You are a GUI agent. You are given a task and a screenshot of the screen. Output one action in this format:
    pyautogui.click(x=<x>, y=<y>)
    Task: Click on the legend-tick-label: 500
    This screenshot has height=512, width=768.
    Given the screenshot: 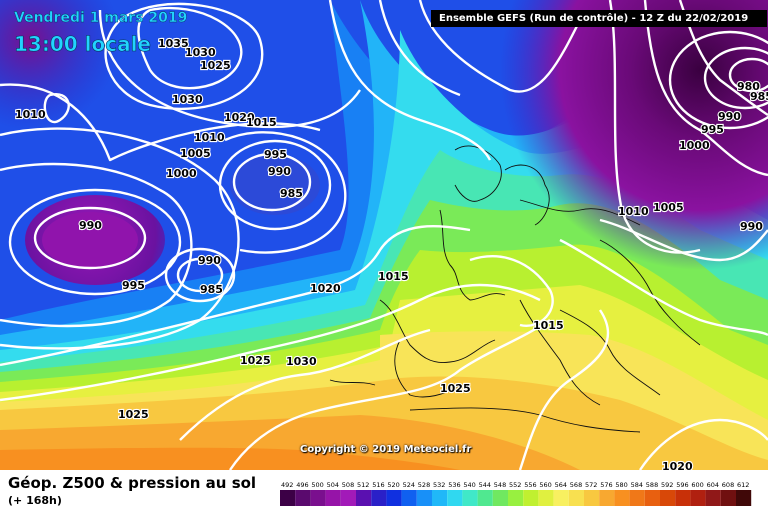 What is the action you would take?
    pyautogui.click(x=317, y=485)
    